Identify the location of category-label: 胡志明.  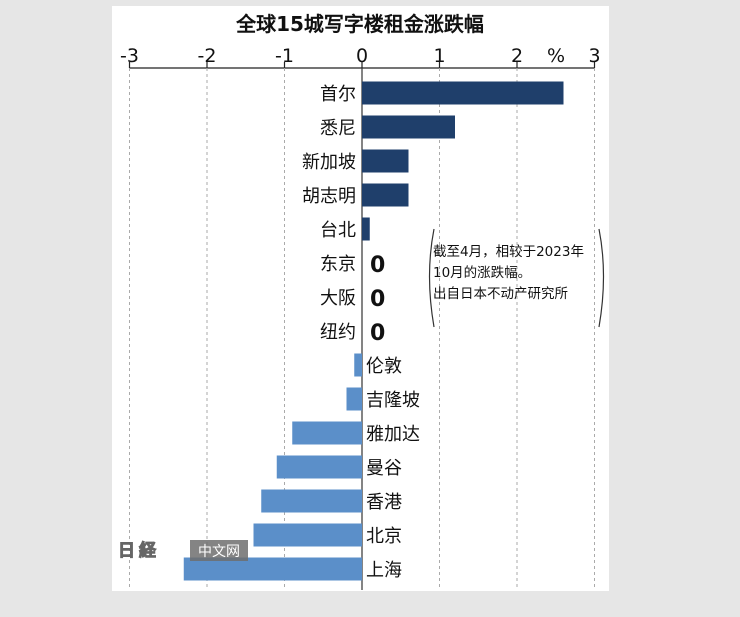
(329, 196).